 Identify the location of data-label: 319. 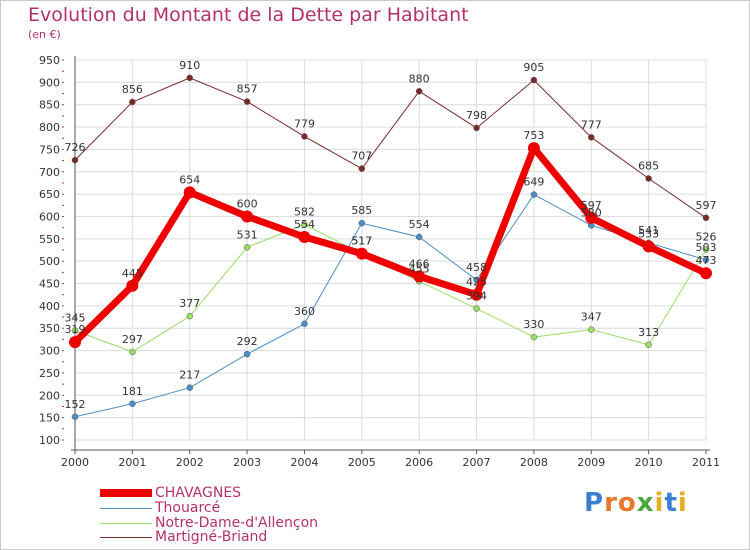
(75, 329).